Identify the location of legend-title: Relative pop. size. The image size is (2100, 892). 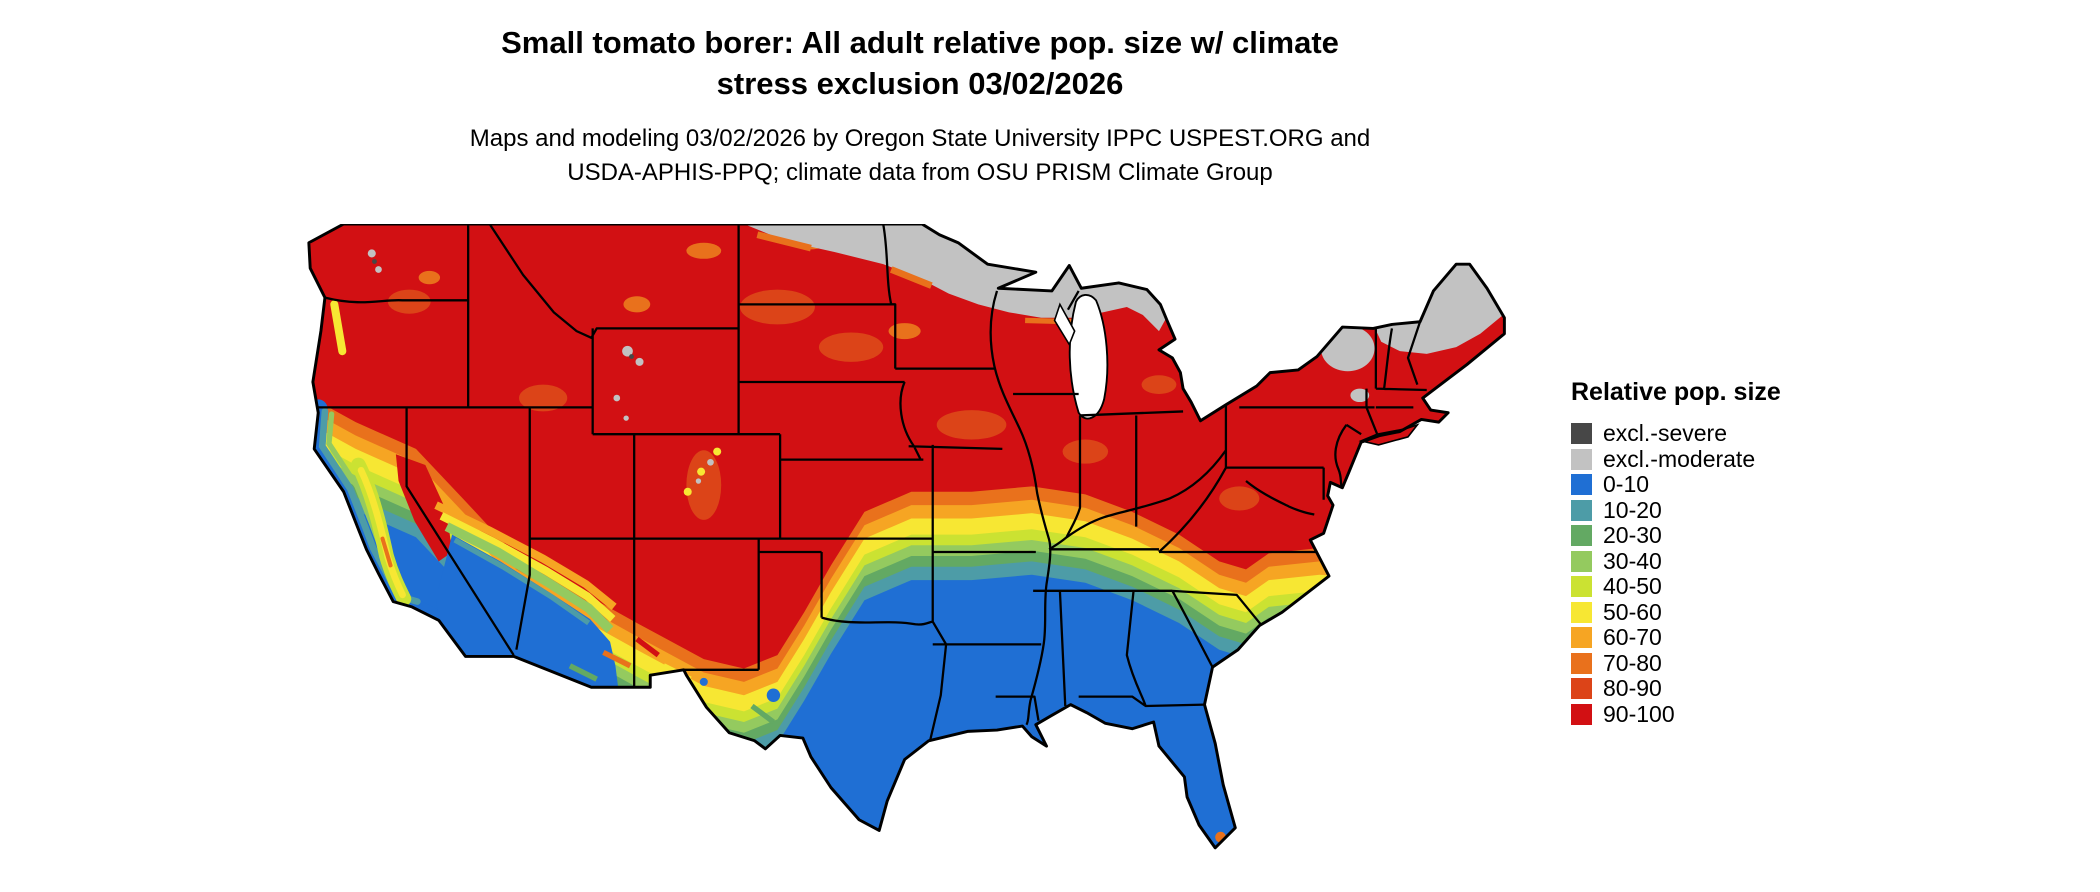
(1676, 392).